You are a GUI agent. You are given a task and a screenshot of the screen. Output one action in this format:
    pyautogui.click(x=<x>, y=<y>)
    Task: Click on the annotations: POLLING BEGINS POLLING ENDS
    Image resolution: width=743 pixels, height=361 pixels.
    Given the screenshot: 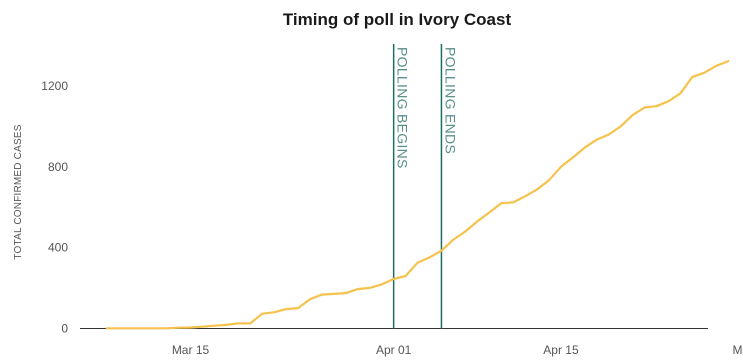 What is the action you would take?
    pyautogui.click(x=425, y=186)
    